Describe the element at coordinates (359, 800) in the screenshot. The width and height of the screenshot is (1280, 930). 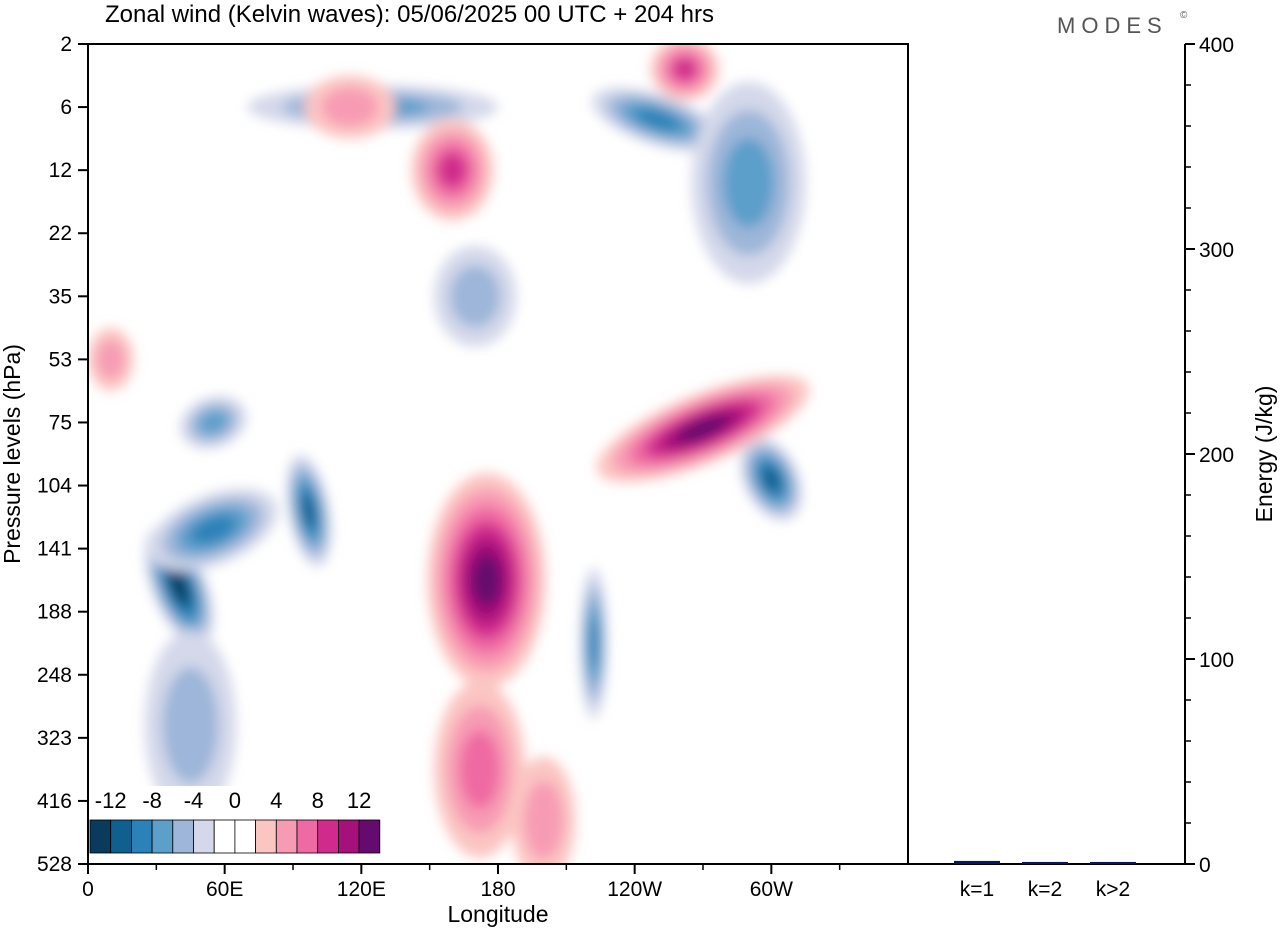
I see `colorbar-label: 12` at that location.